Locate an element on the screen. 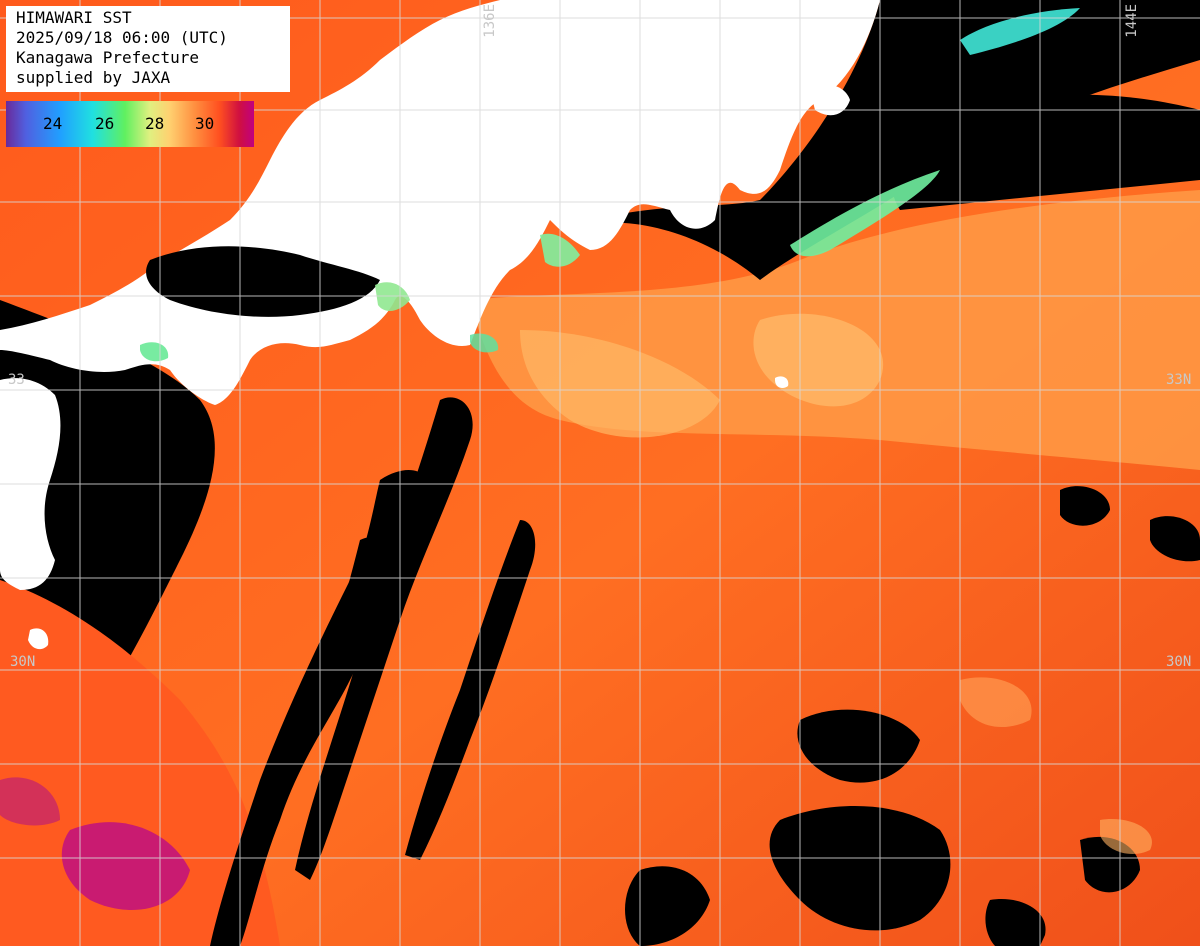 The height and width of the screenshot is (946, 1200). cool-water-shikoku is located at coordinates (154, 352).